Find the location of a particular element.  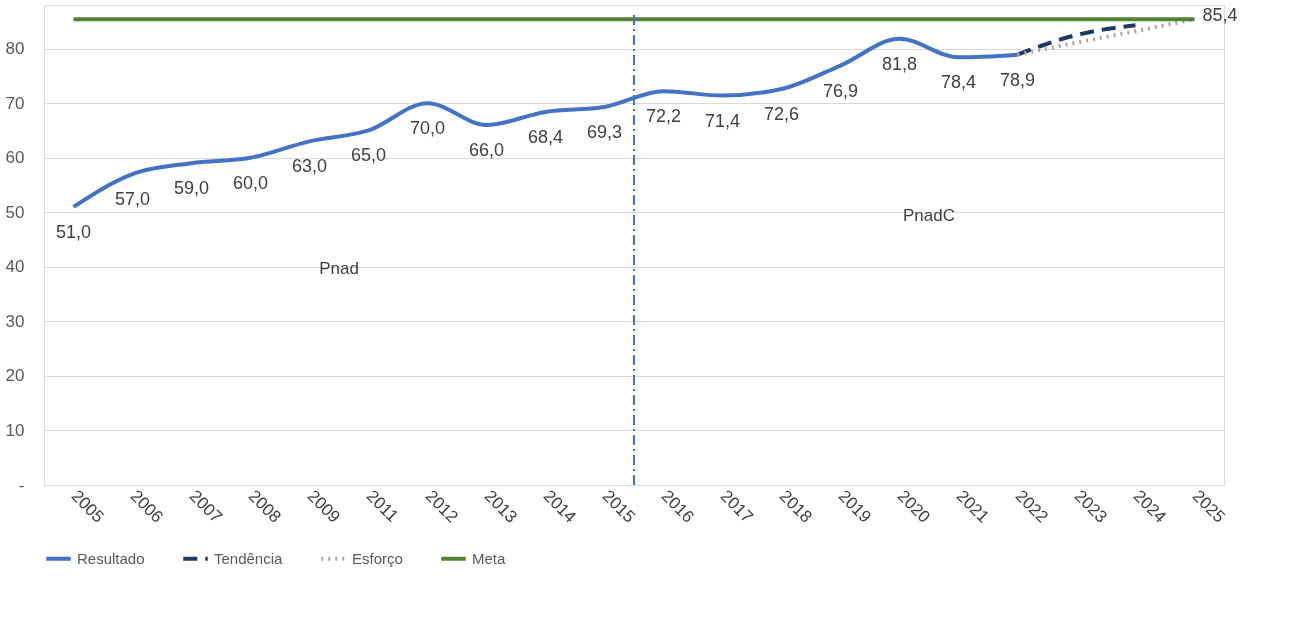

data-label: 51,0 is located at coordinates (73, 231).